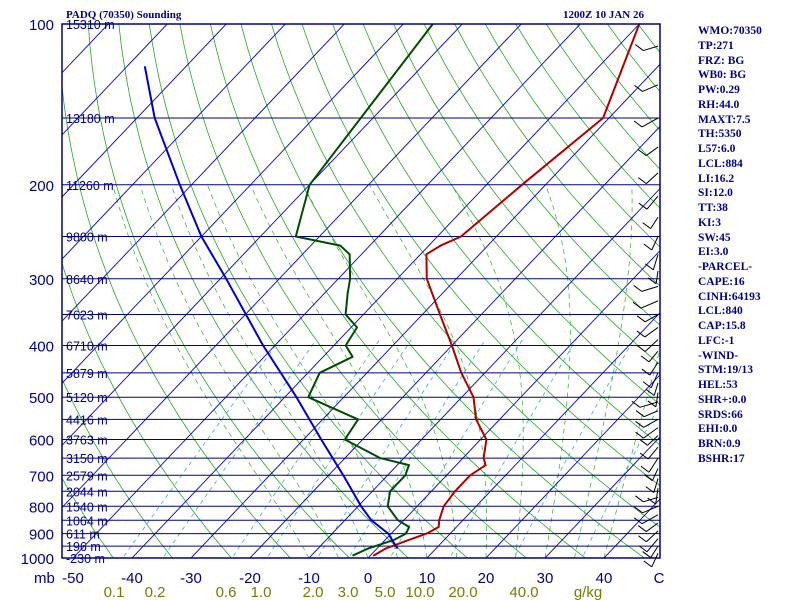  I want to click on wind-barbs, so click(645, 306).